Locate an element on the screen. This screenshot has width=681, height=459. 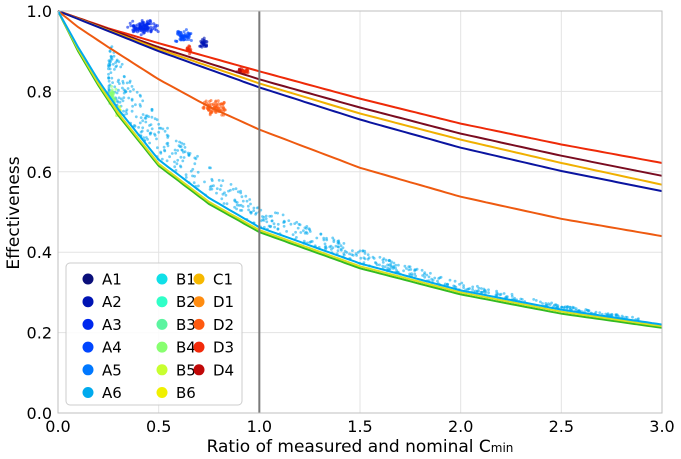
y-tick-label: 0.2 is located at coordinates (39, 333).